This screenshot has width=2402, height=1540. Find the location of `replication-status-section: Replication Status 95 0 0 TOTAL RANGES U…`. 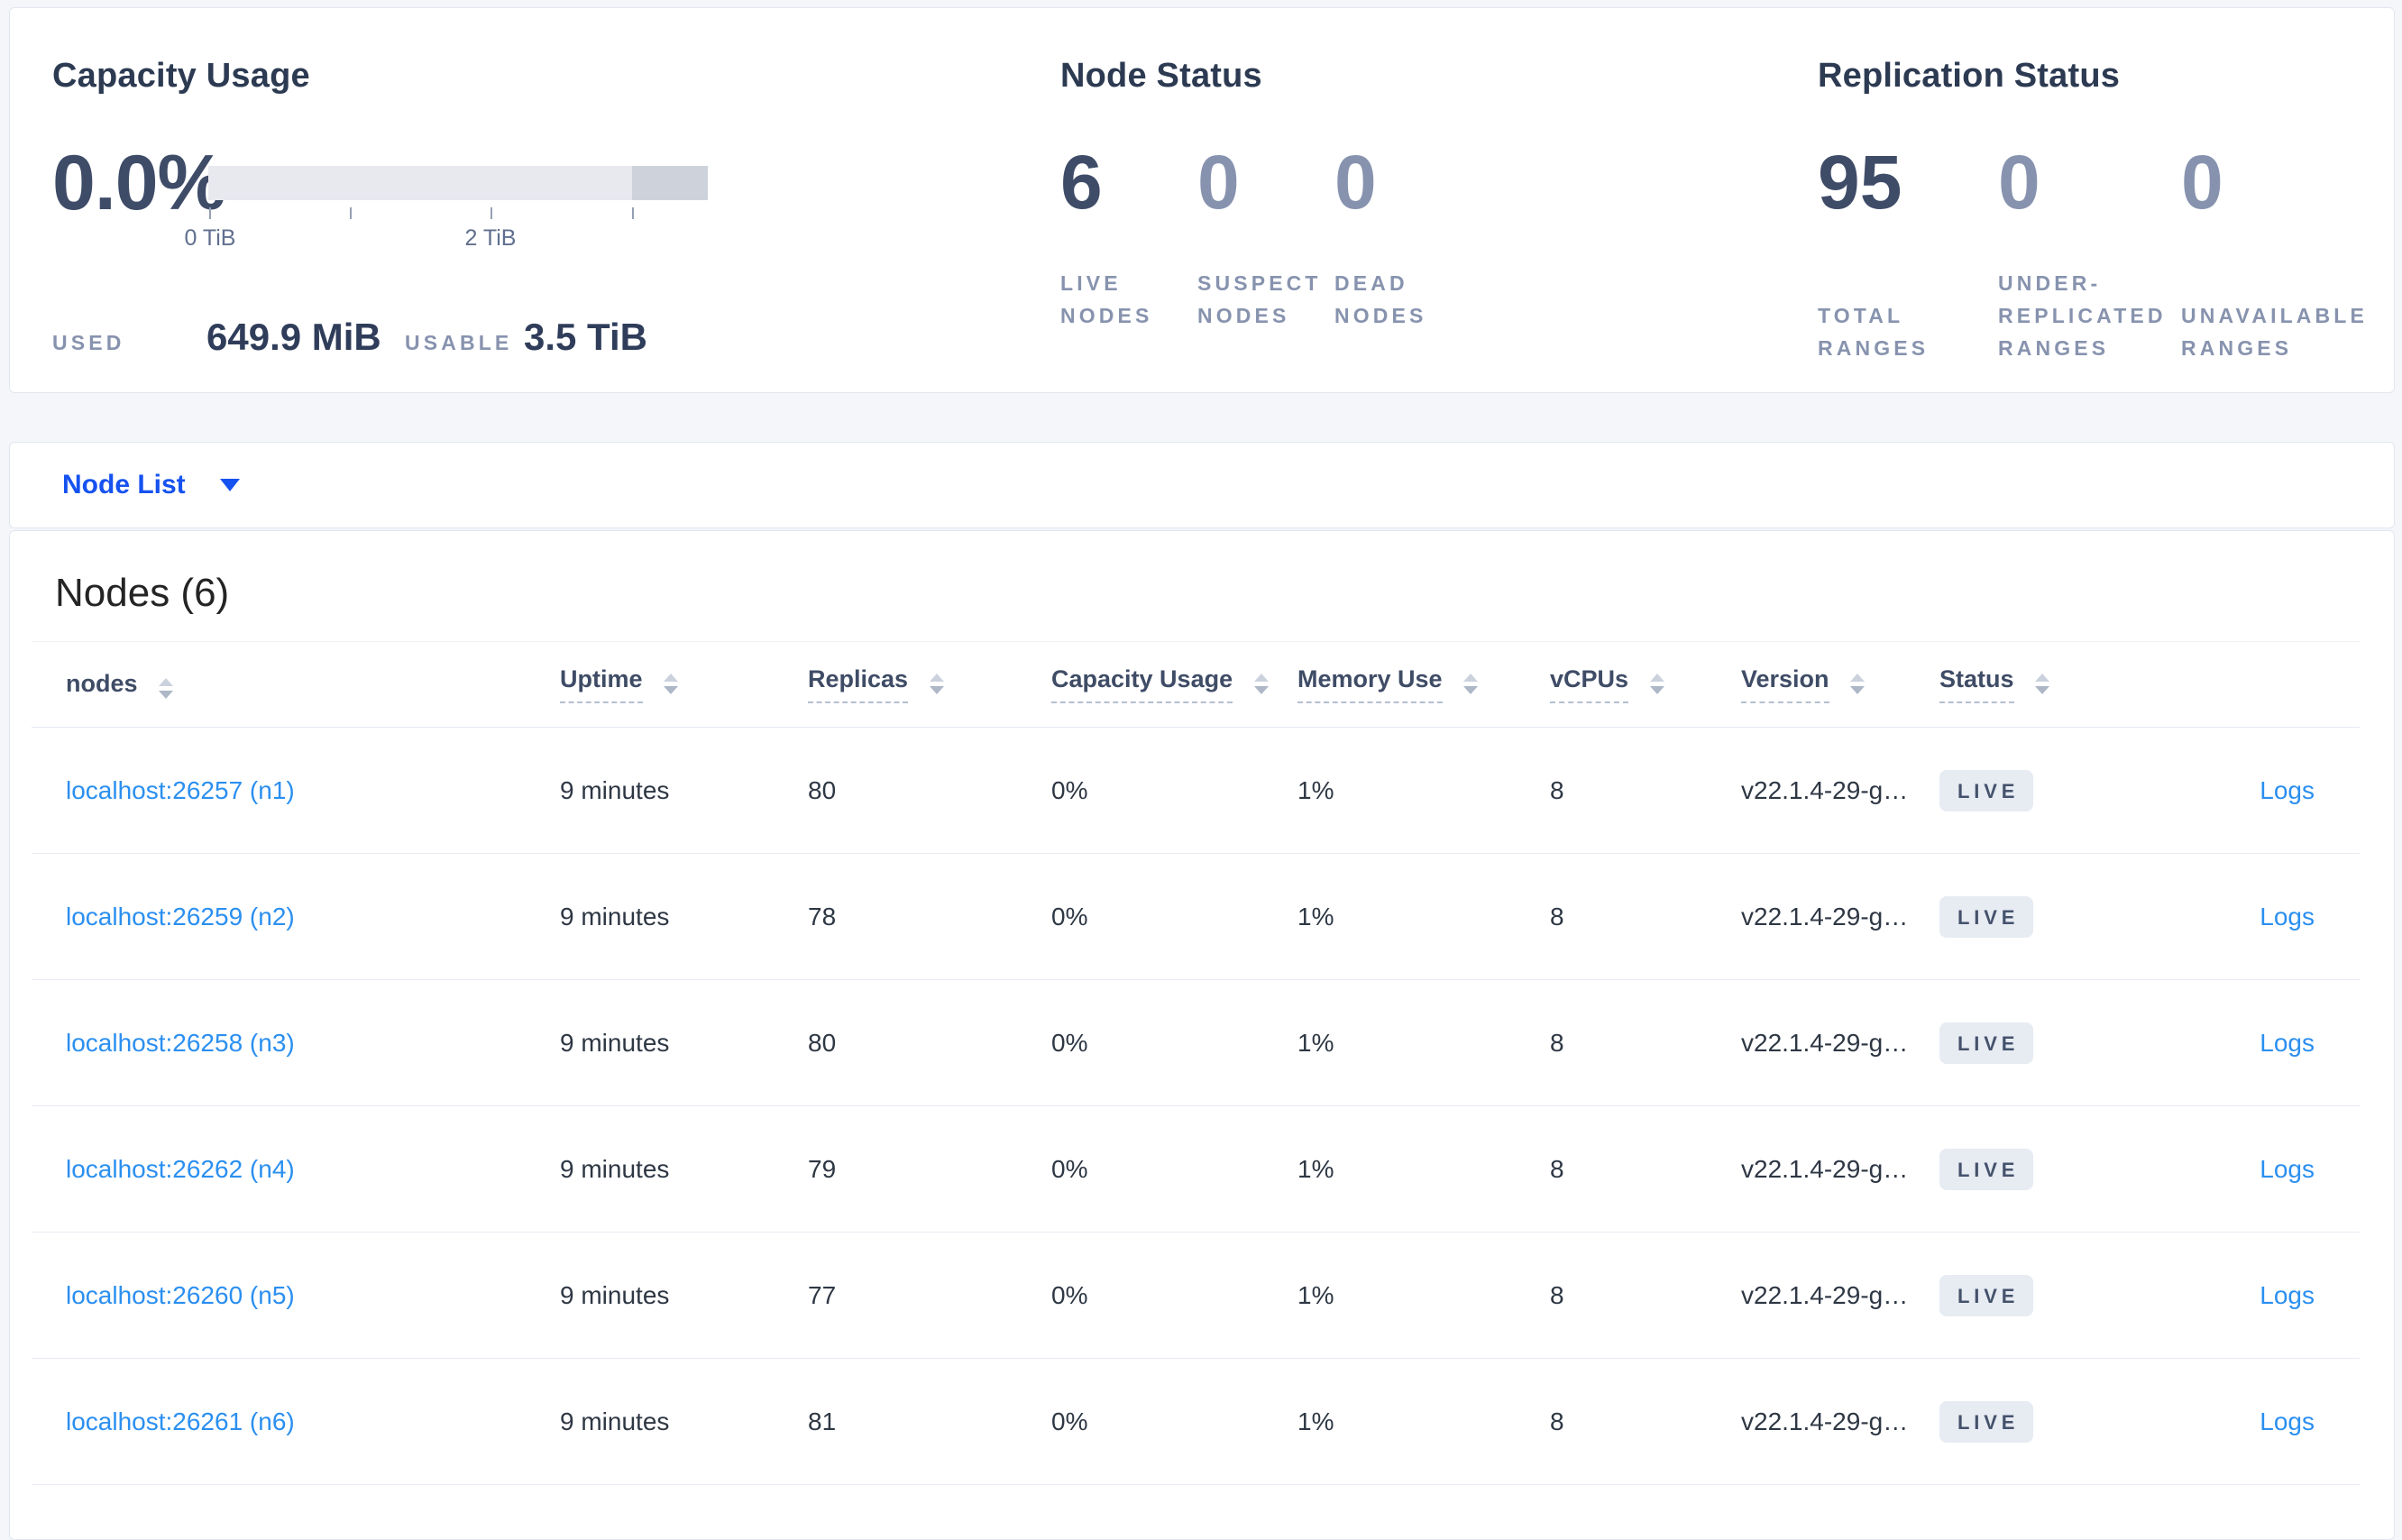

replication-status-section: Replication Status 95 0 0 TOTAL RANGES U… is located at coordinates (2097, 217).